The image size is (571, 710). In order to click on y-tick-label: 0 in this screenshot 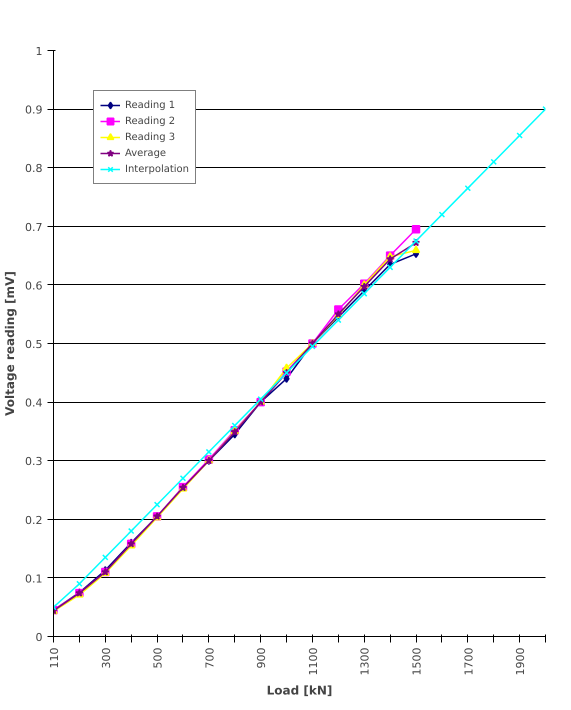, I will do `click(39, 637)`.